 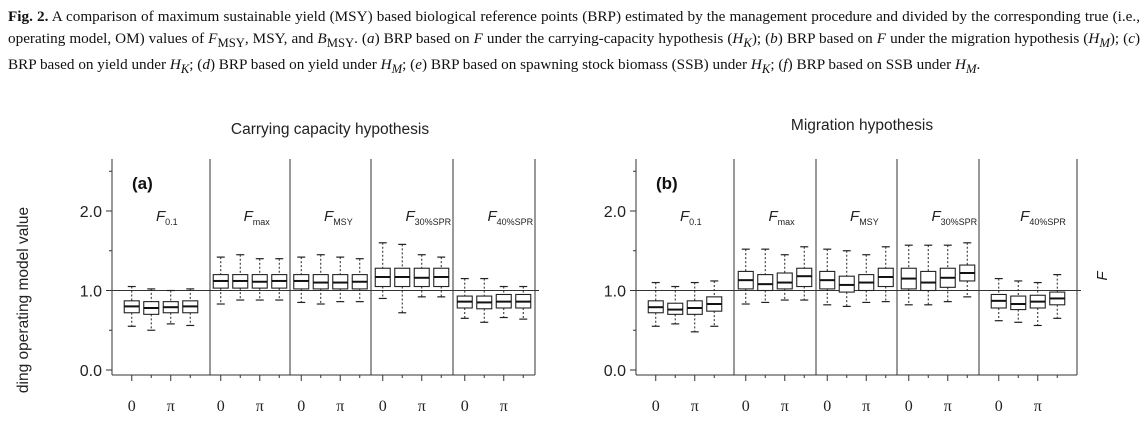 What do you see at coordinates (28, 16) in the screenshot?
I see `figure-caption-label: Fig. 2.` at bounding box center [28, 16].